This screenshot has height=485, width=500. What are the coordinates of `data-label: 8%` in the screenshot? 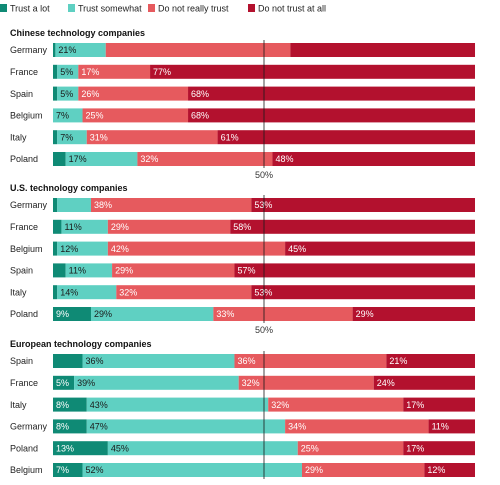 It's located at (62, 405).